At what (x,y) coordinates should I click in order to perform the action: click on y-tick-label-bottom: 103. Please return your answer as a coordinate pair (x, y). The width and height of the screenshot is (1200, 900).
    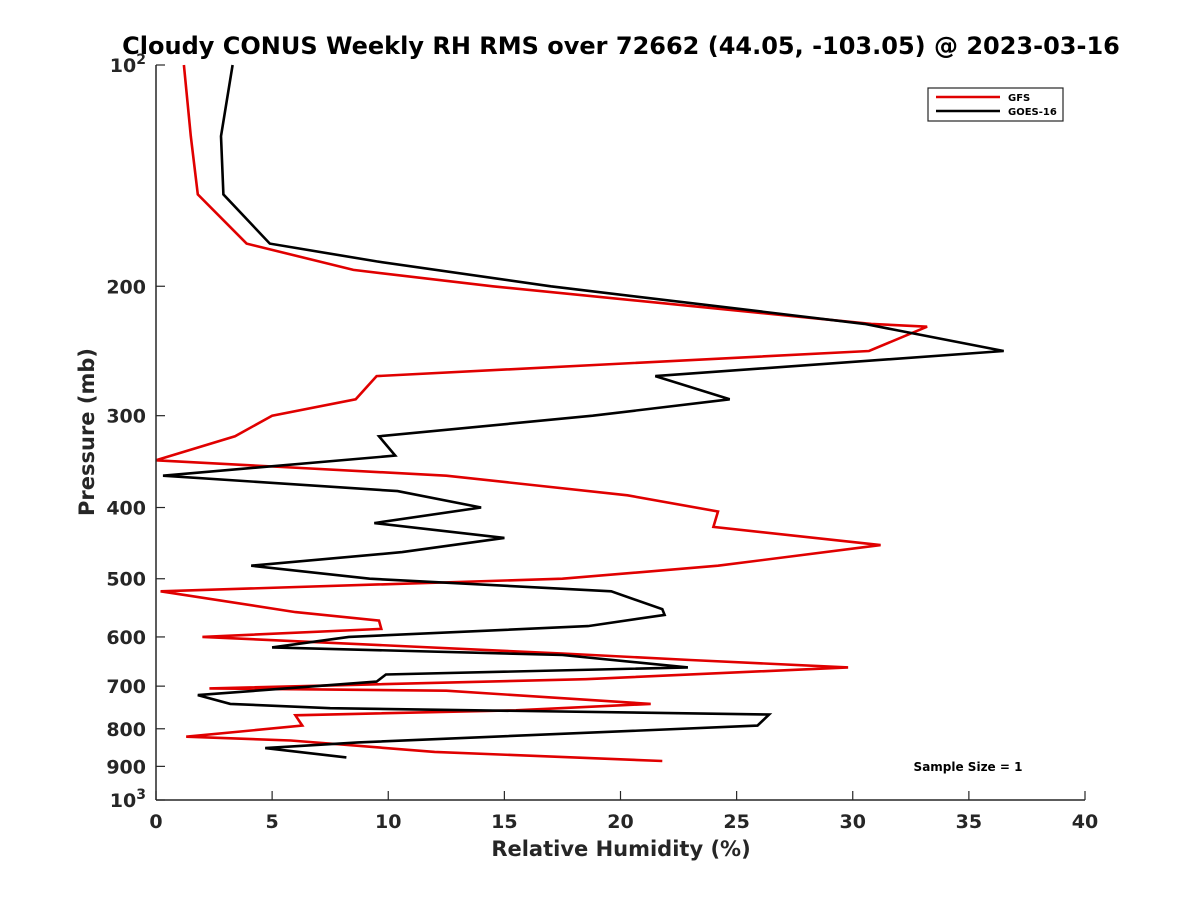
    Looking at the image, I should click on (128, 799).